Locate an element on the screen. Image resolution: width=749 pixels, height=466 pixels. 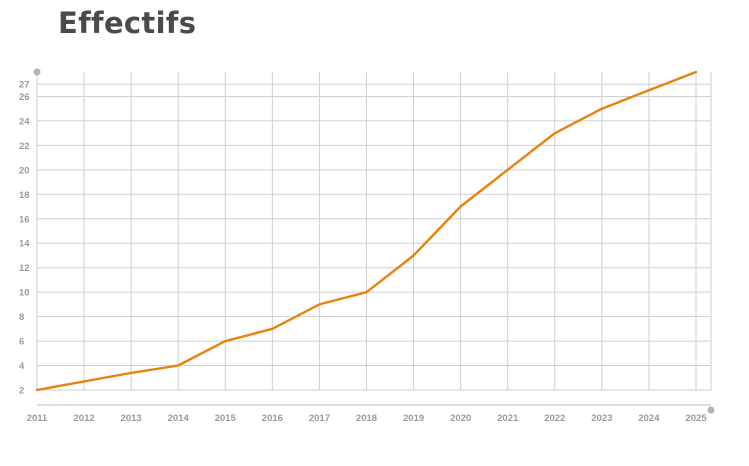
y-tick-label: 20 is located at coordinates (24, 170).